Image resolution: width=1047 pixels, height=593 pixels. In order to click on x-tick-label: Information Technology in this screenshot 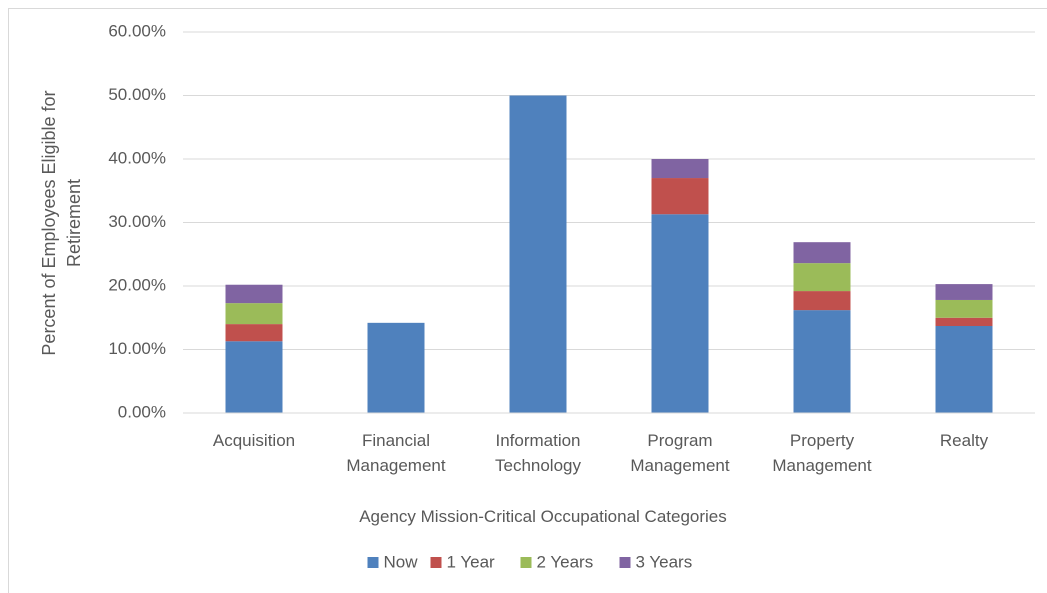, I will do `click(537, 453)`.